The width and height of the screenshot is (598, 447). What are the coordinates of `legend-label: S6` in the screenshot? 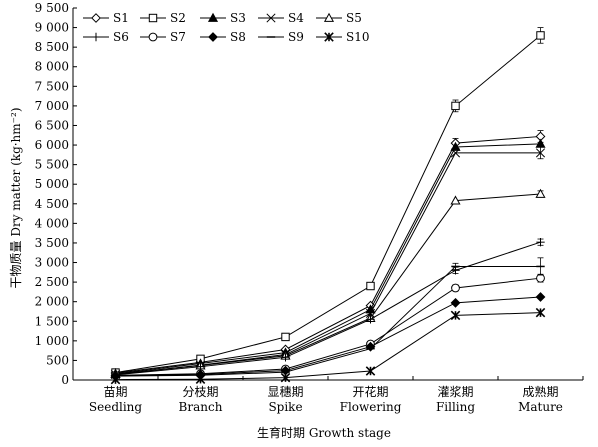 It's located at (121, 37).